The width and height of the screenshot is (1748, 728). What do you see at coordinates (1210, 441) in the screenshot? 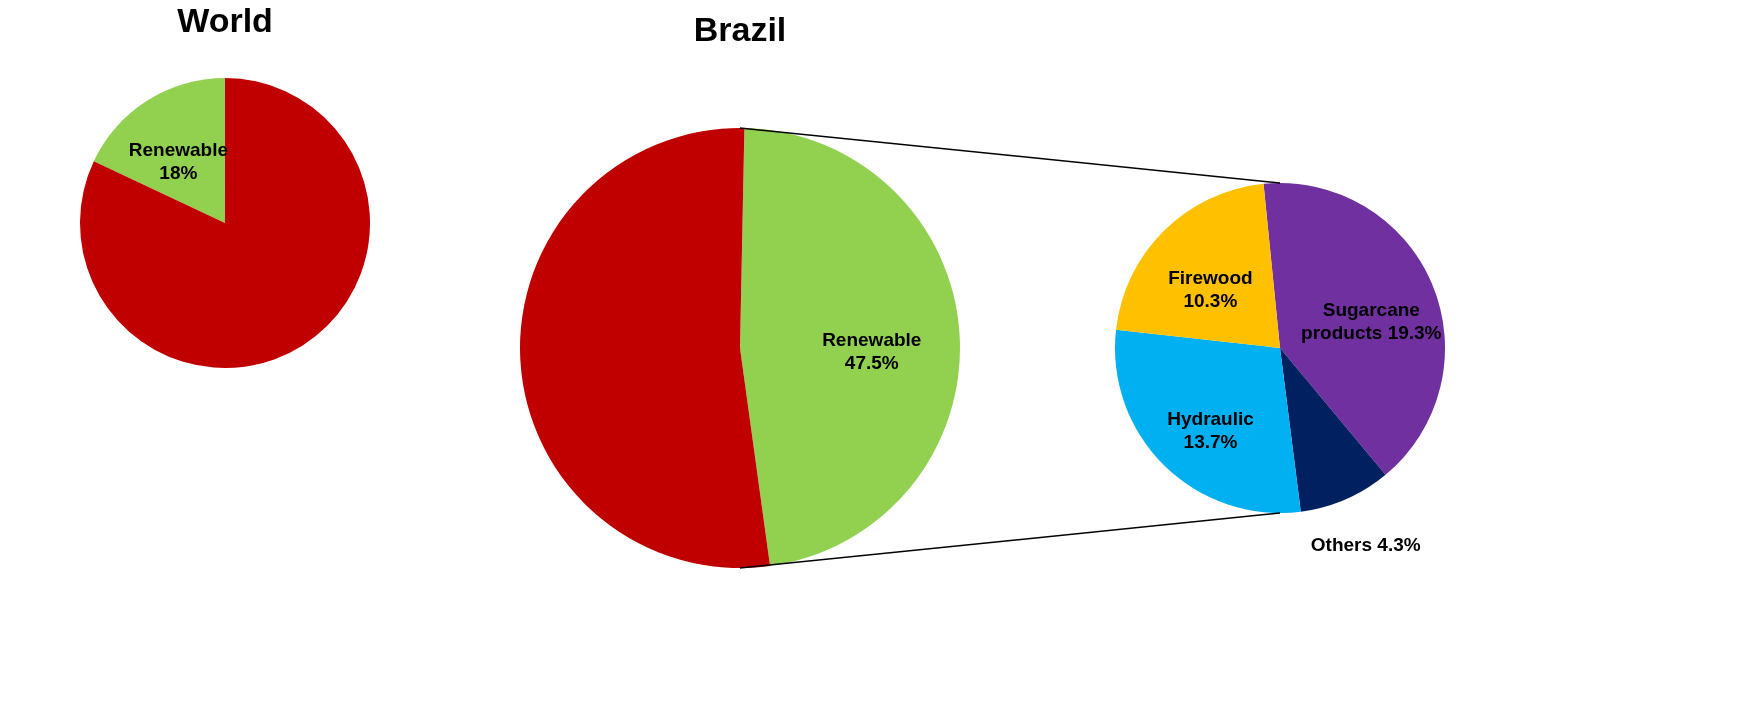
I see `data-label: 13.7%` at bounding box center [1210, 441].